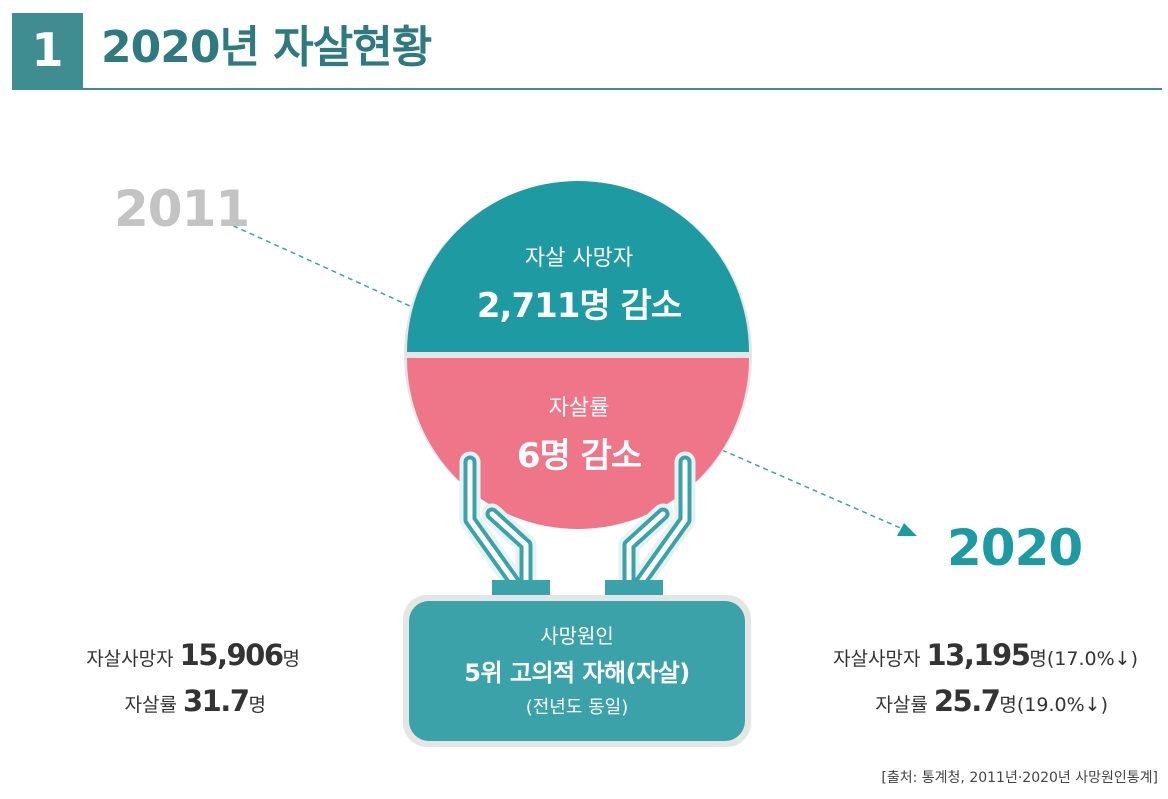 The image size is (1168, 799). I want to click on circle-rate-value: 6명 감소, so click(579, 456).